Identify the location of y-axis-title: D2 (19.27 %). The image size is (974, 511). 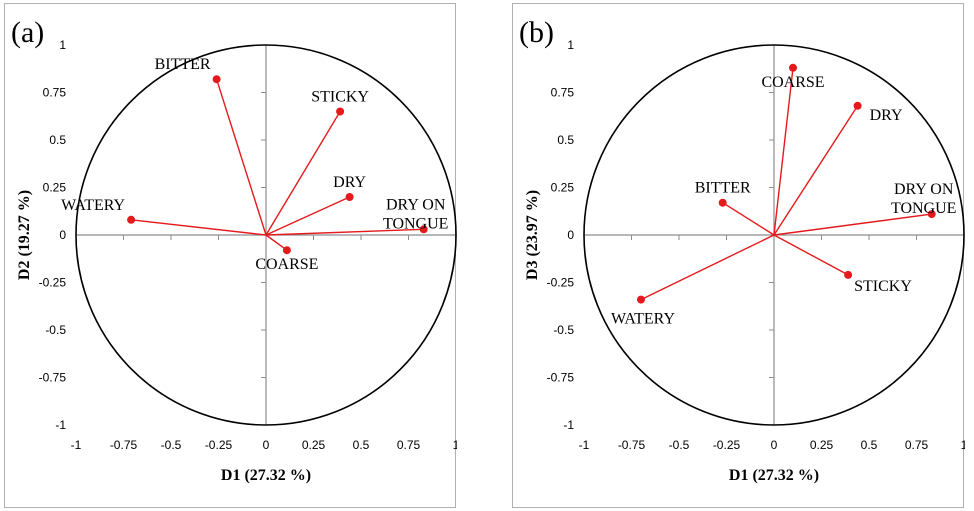
(24, 235).